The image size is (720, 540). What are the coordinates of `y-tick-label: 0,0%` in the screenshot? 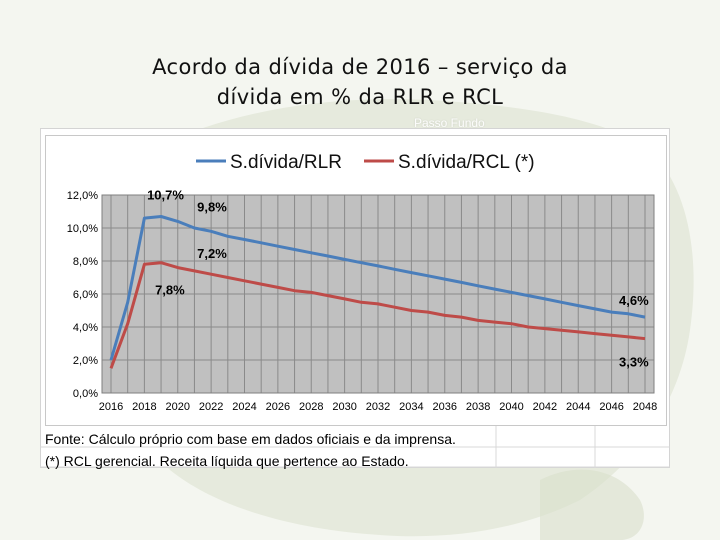 It's located at (85, 394).